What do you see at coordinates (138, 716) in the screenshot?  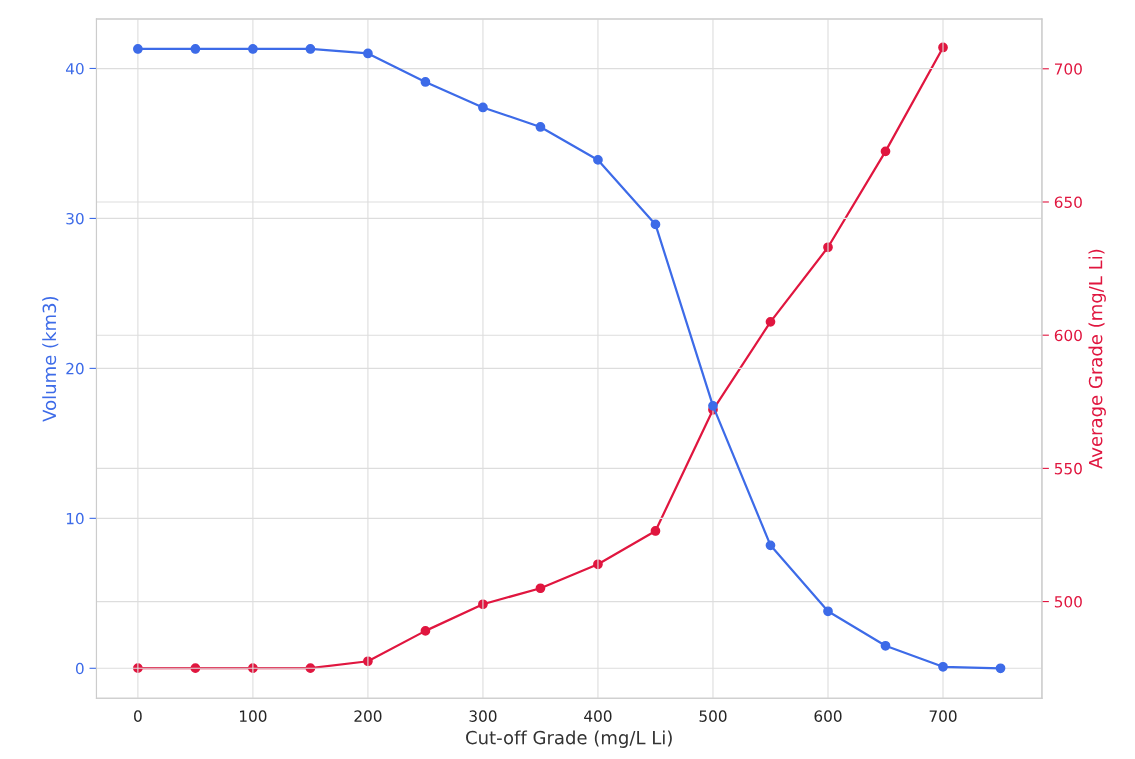 I see `x-tick-label: 0` at bounding box center [138, 716].